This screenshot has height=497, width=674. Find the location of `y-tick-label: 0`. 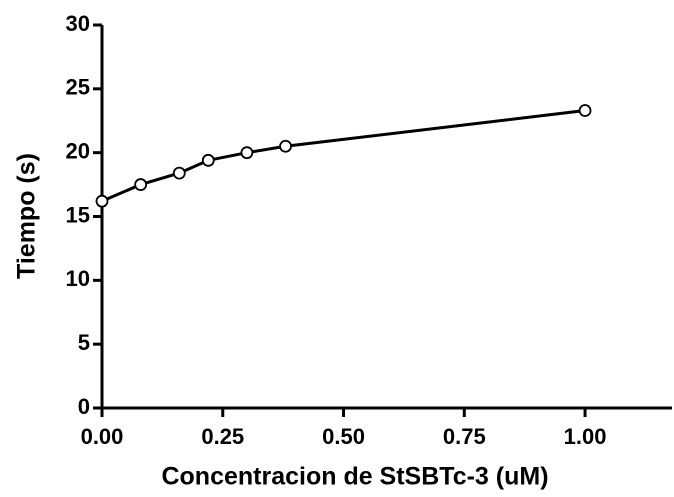

y-tick-label: 0 is located at coordinates (84, 406).